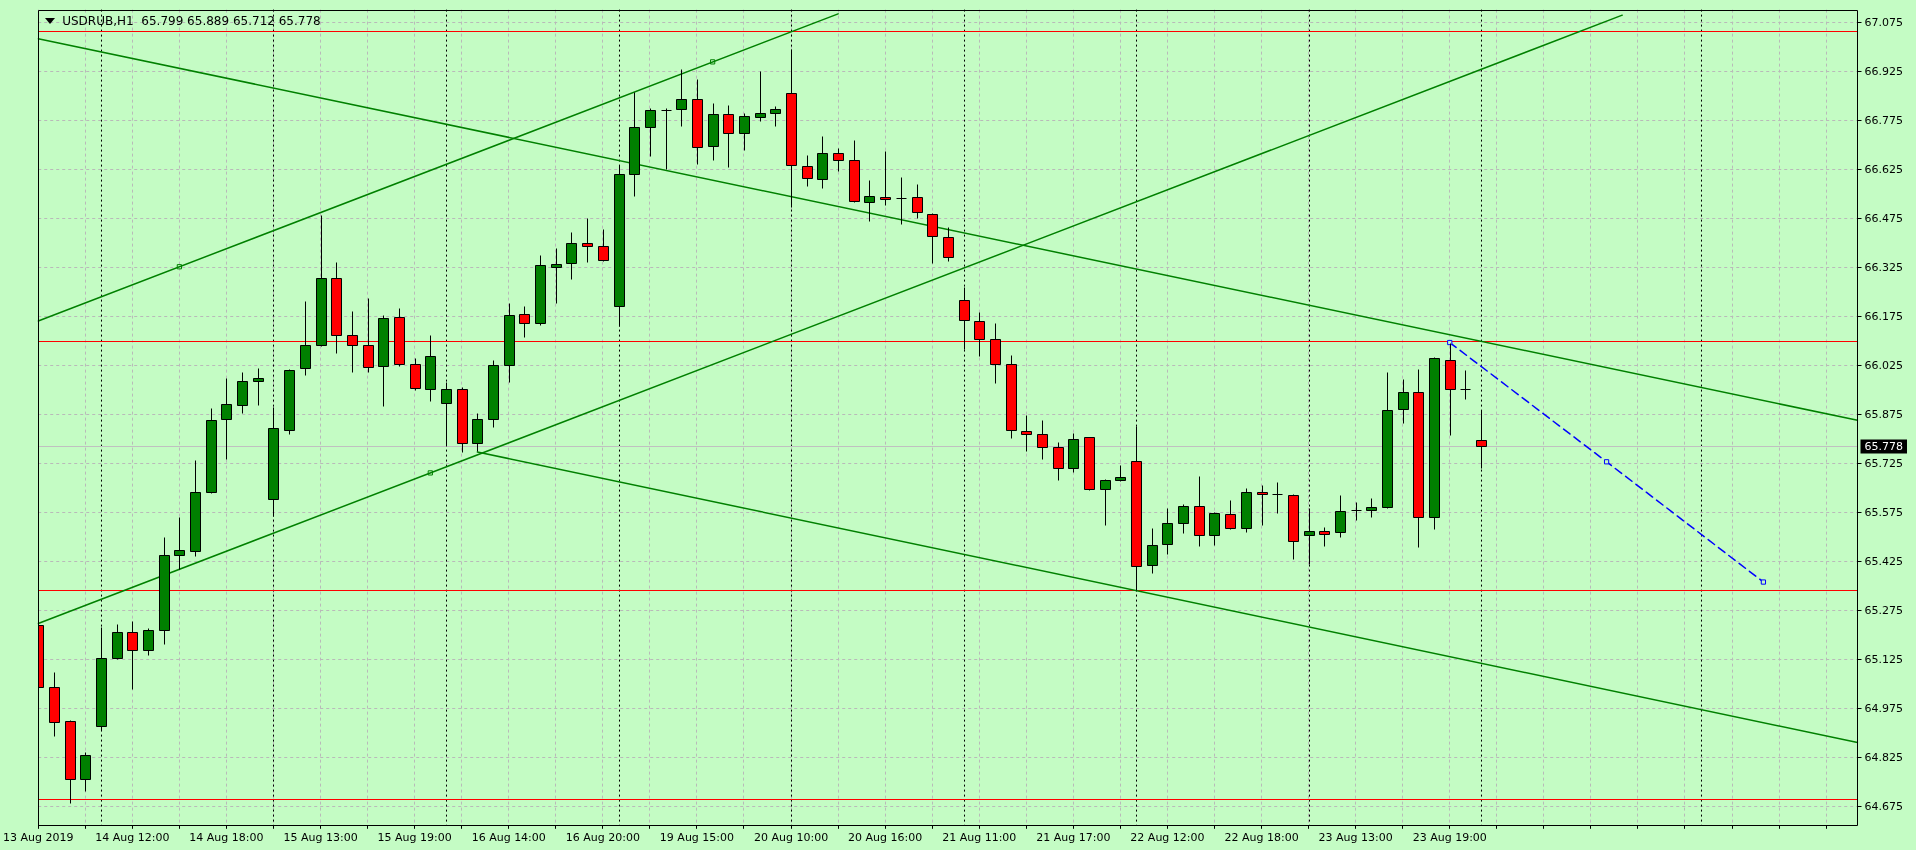 The image size is (1916, 850). I want to click on y-tick-label: 65.125, so click(1884, 659).